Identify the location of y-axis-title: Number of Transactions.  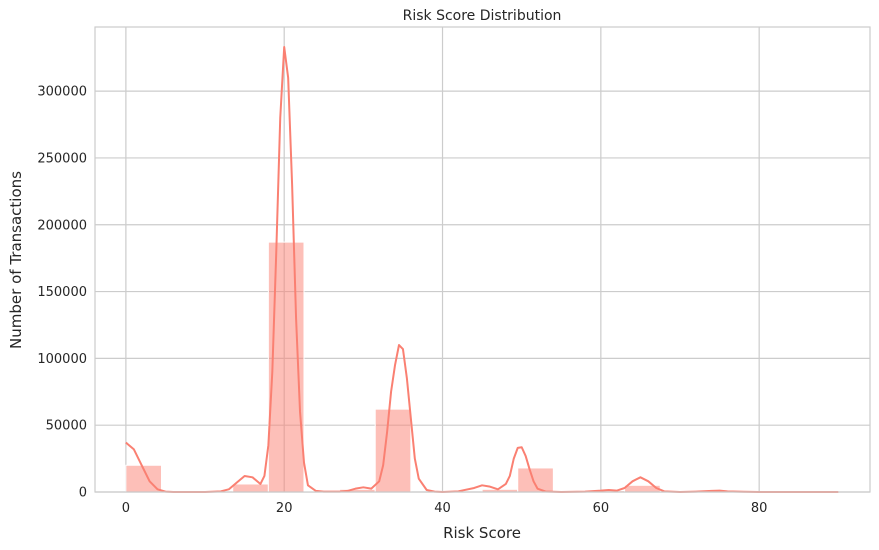
(16, 260).